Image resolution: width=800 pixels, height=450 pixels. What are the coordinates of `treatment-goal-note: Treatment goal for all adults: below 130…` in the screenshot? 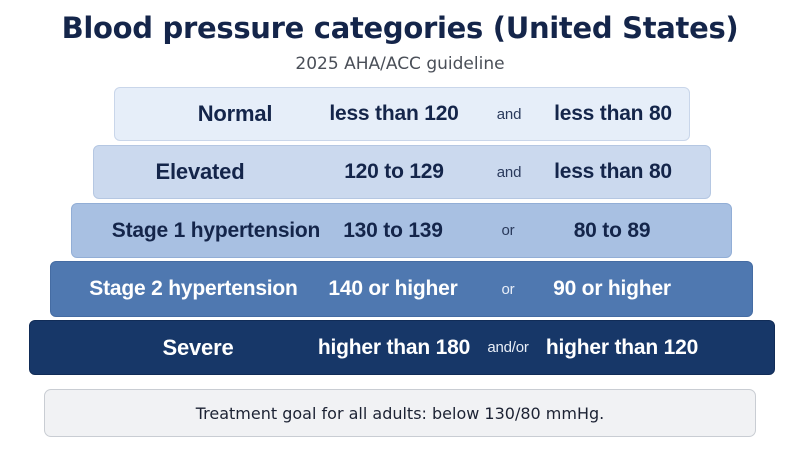 It's located at (400, 413).